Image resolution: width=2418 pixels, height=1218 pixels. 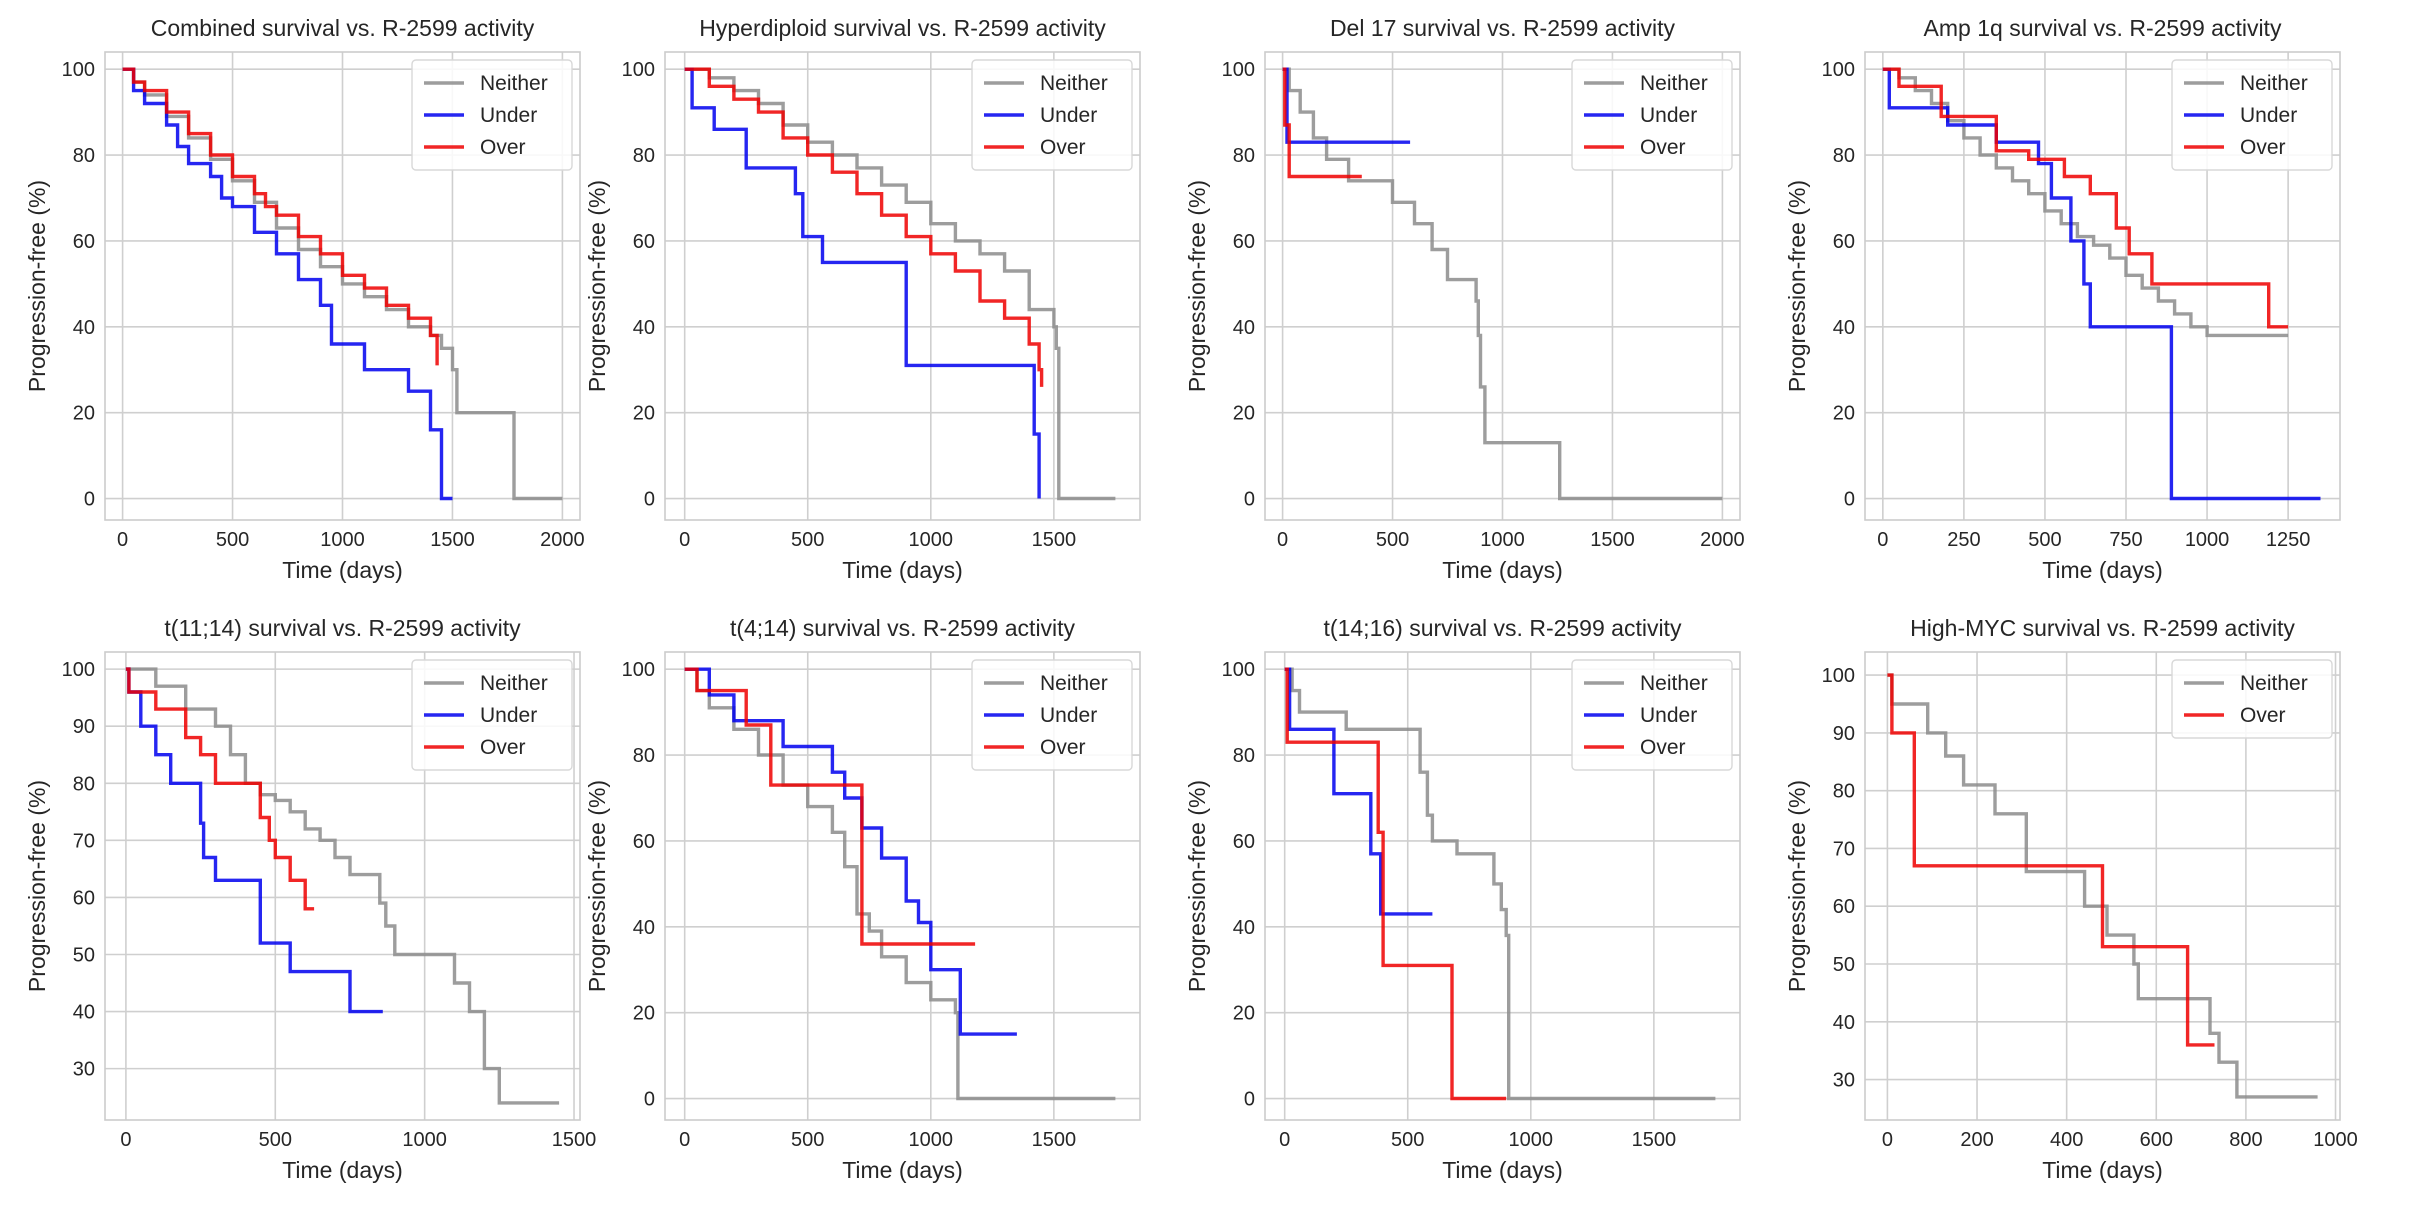 I want to click on y-tick-label: 30, so click(x=1844, y=1081).